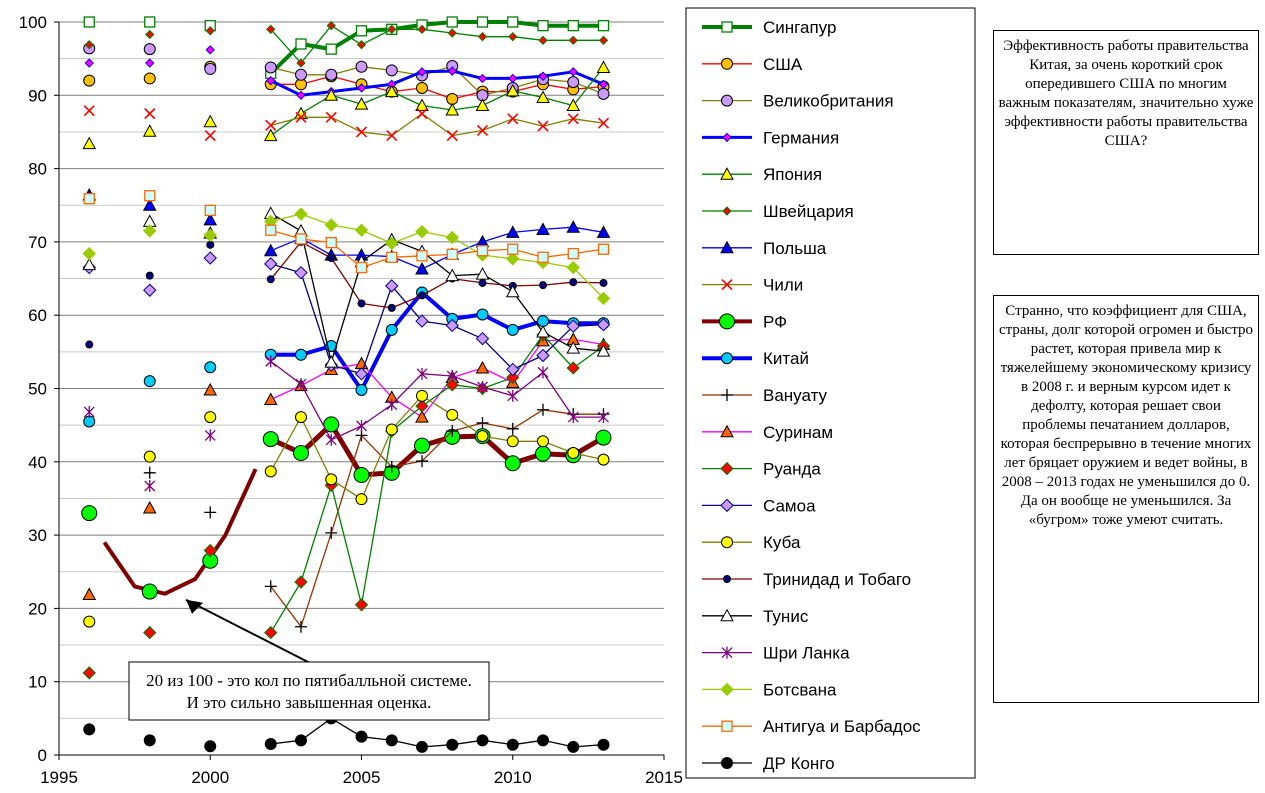  I want to click on legend-label: США, so click(783, 64).